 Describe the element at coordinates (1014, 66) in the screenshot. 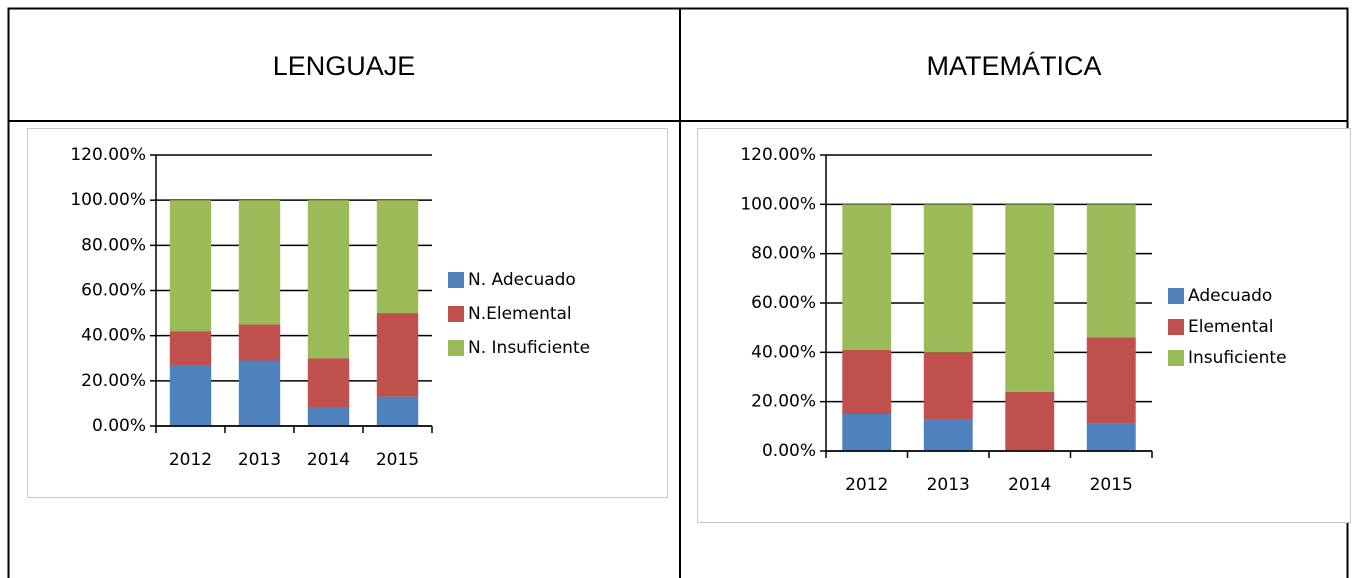

I see `header-cell: MATEMÁTICA` at that location.